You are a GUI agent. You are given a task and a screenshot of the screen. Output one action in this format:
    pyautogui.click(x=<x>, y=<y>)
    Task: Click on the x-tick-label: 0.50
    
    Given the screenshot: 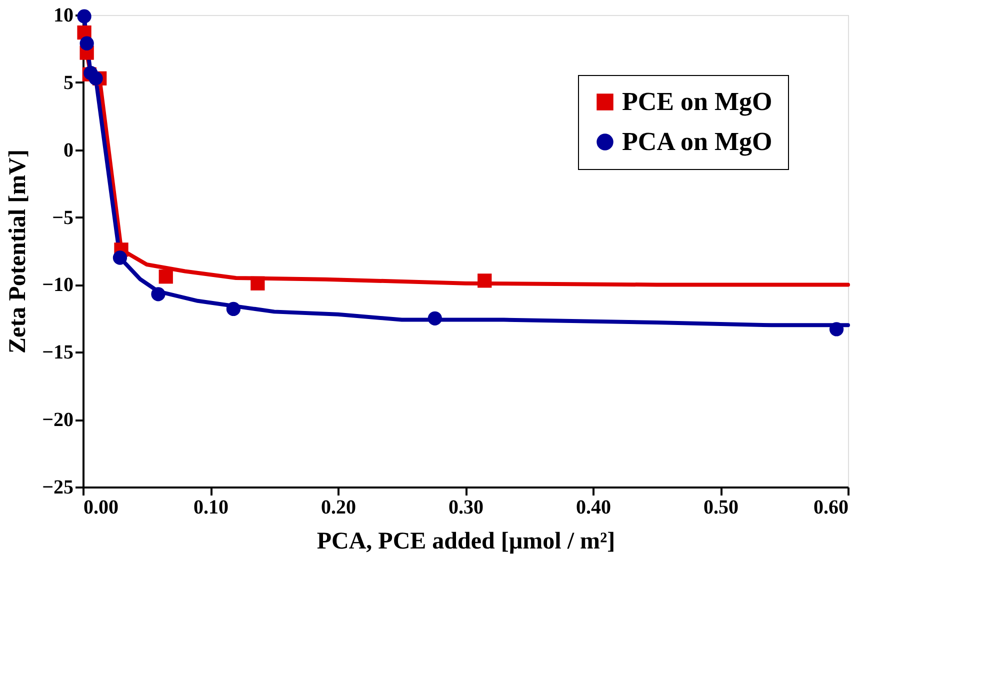 What is the action you would take?
    pyautogui.click(x=721, y=507)
    